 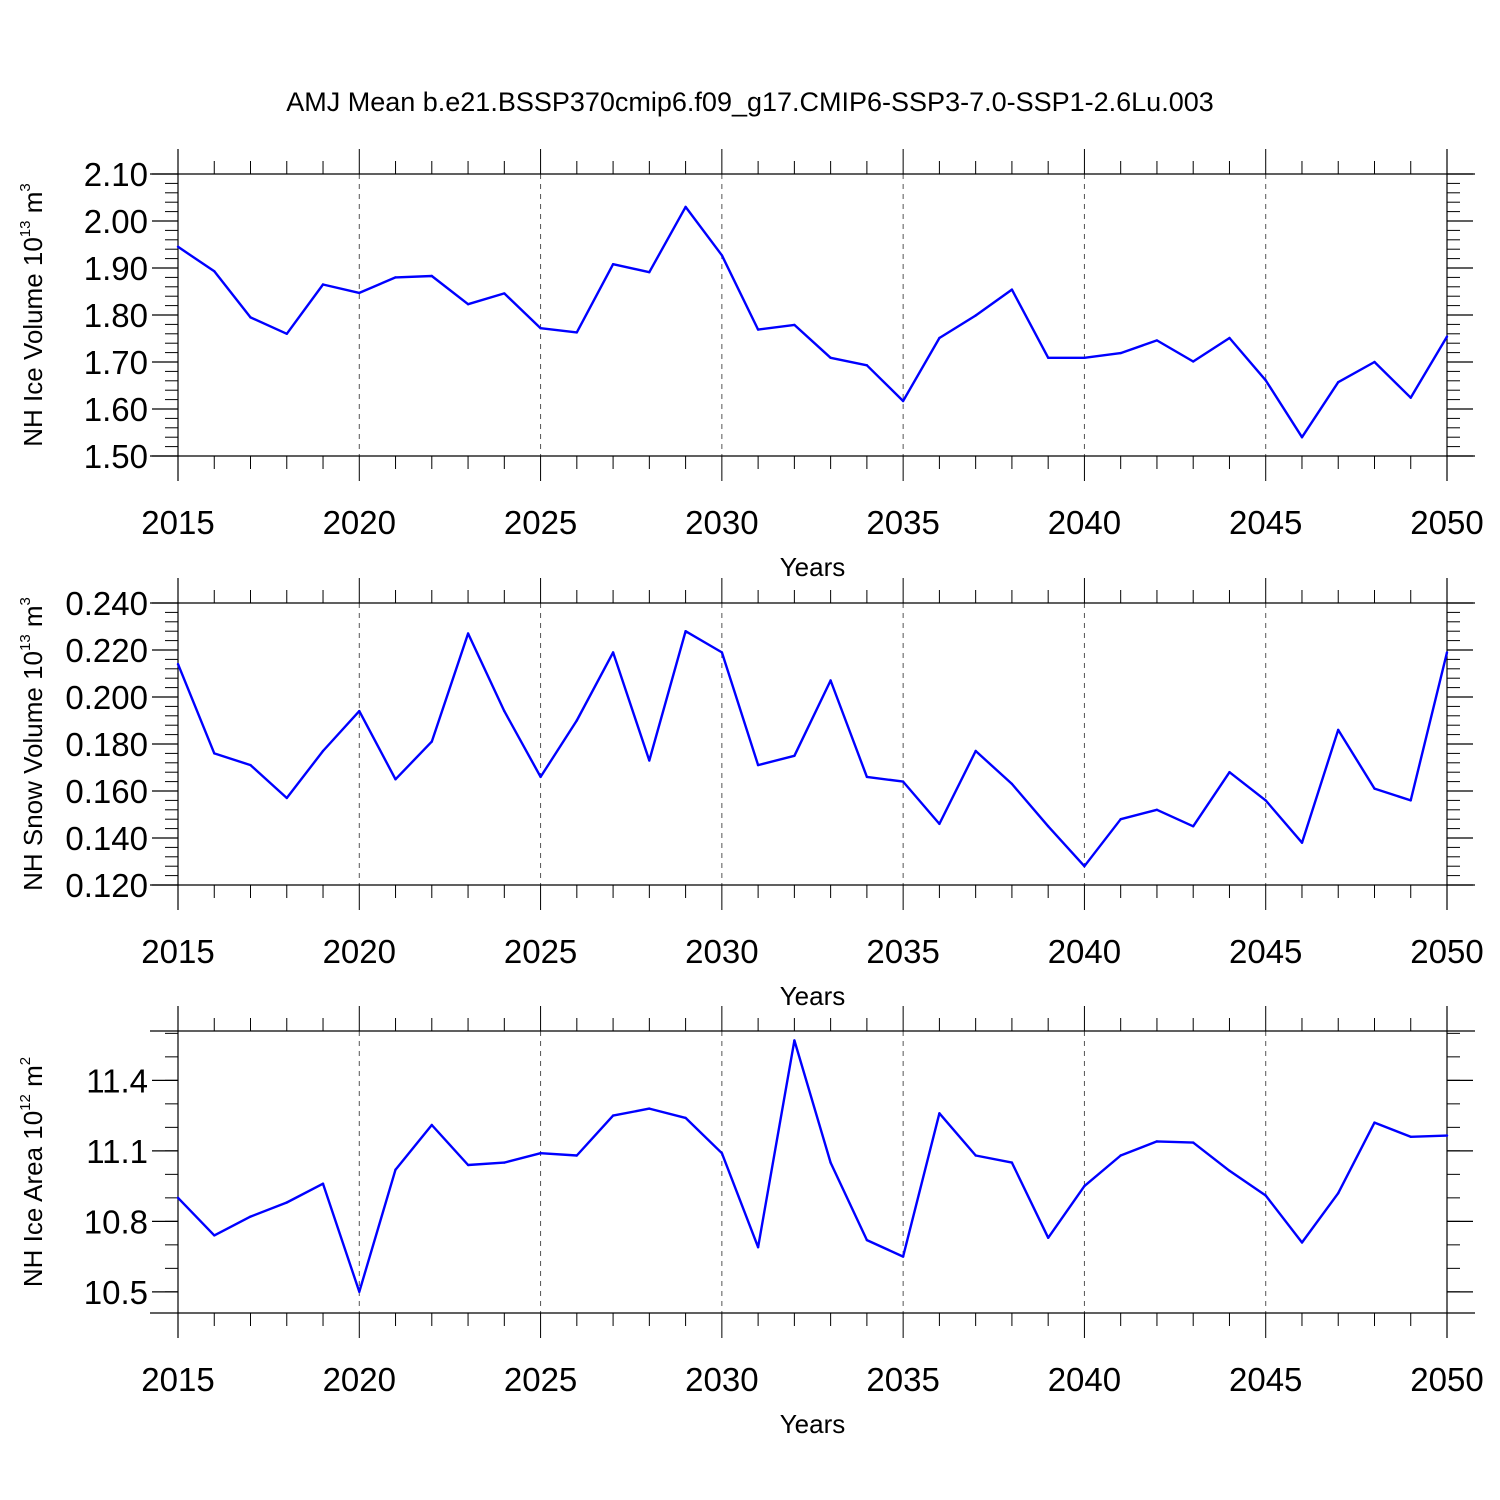 I want to click on x-tick-label: 2030, so click(x=721, y=1379).